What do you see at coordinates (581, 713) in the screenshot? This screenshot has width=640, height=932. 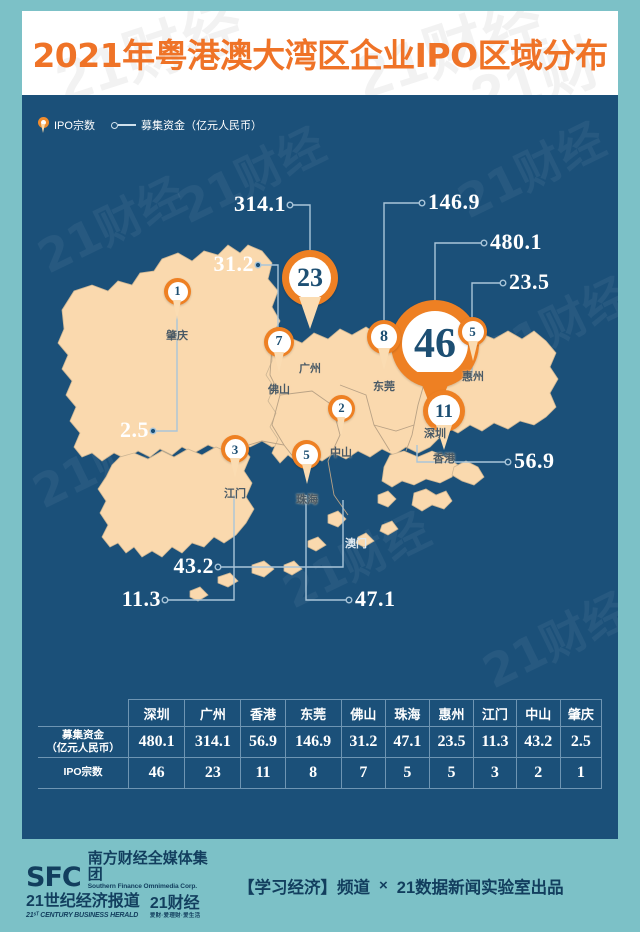 I see `table-col-header: 肇庆` at bounding box center [581, 713].